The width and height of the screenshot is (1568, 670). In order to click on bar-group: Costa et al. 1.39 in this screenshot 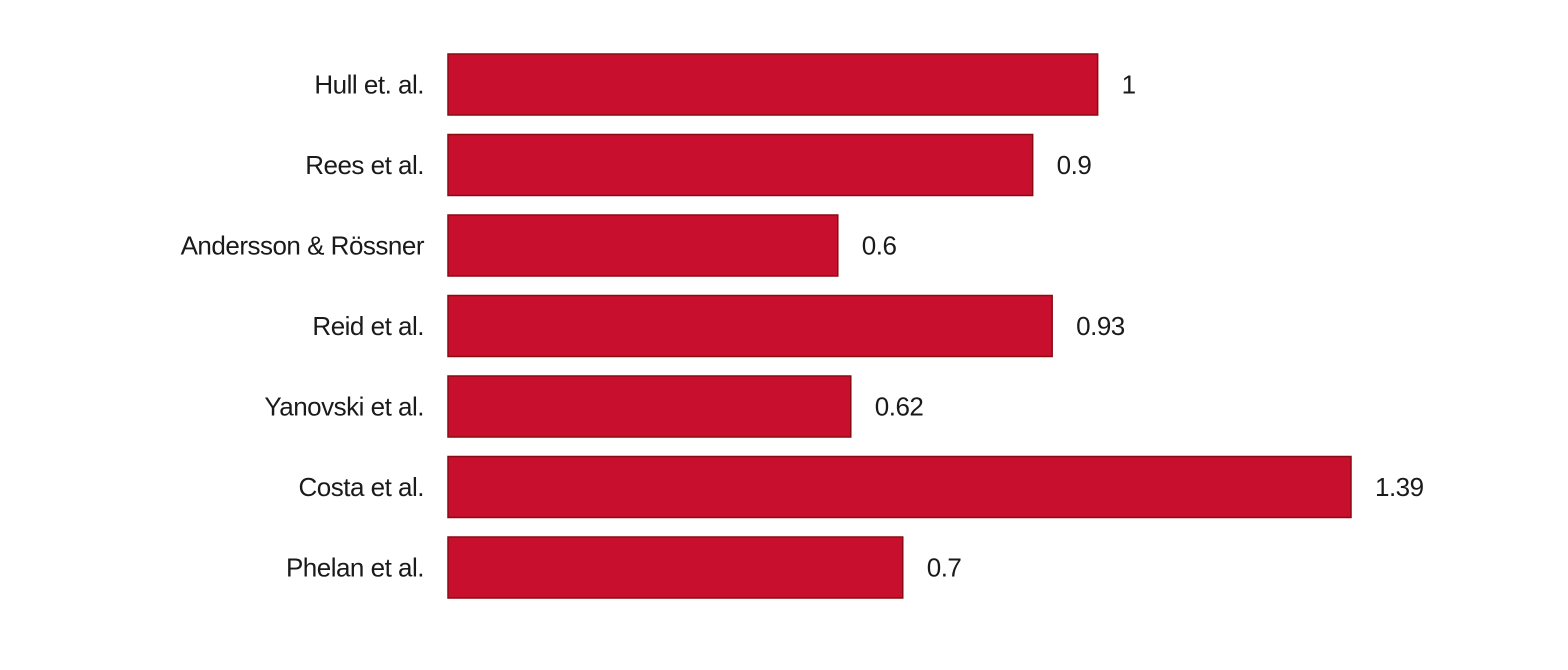, I will do `click(861, 487)`.